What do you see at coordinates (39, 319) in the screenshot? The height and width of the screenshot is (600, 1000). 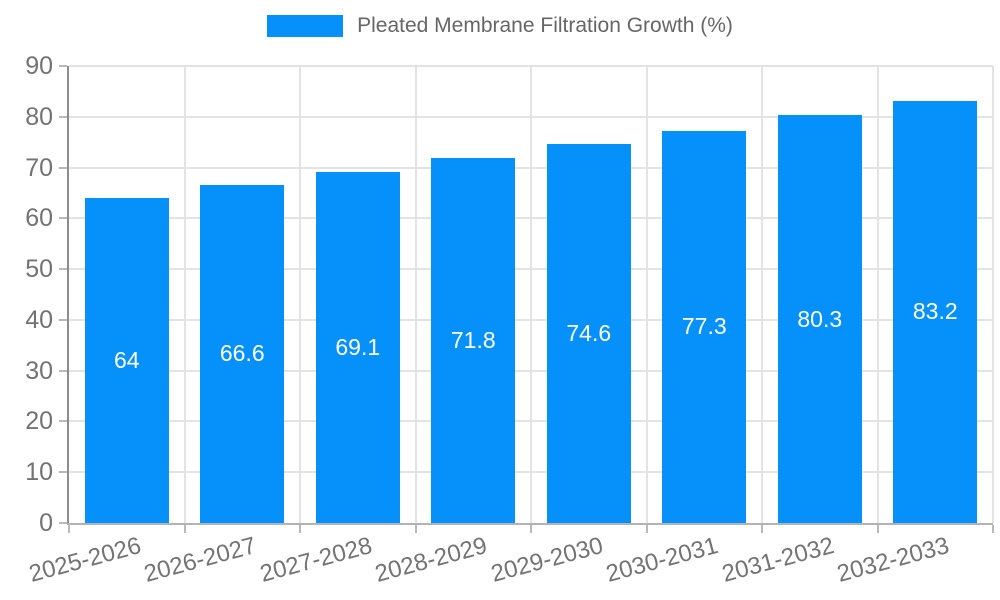 I see `y-tick-label: 40` at bounding box center [39, 319].